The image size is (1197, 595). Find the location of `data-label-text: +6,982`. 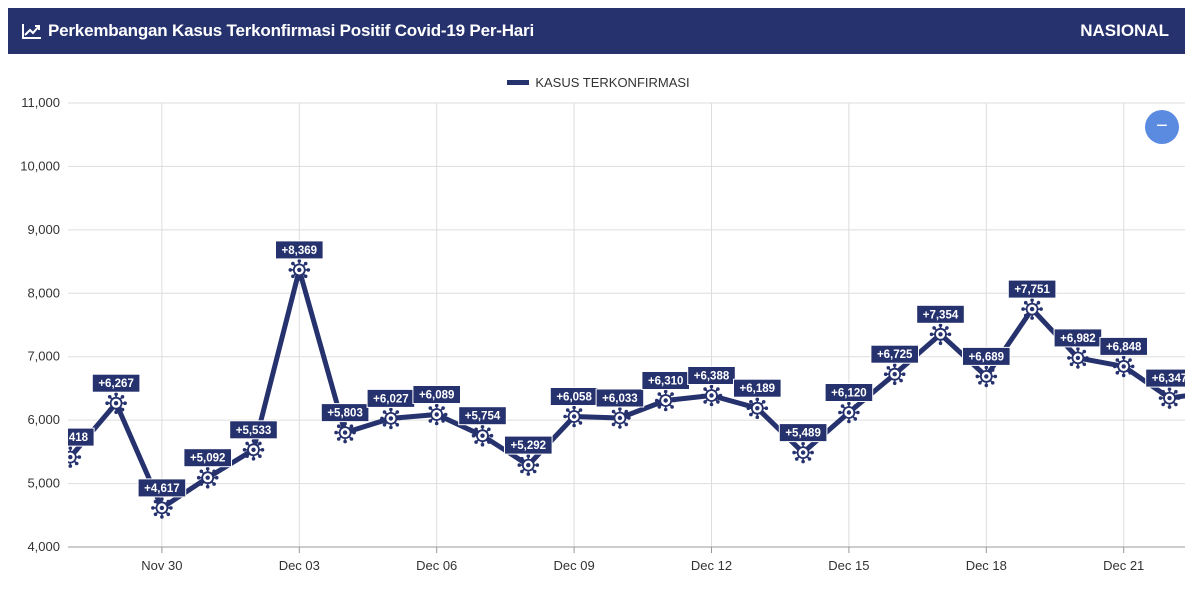

data-label-text: +6,982 is located at coordinates (1078, 339).